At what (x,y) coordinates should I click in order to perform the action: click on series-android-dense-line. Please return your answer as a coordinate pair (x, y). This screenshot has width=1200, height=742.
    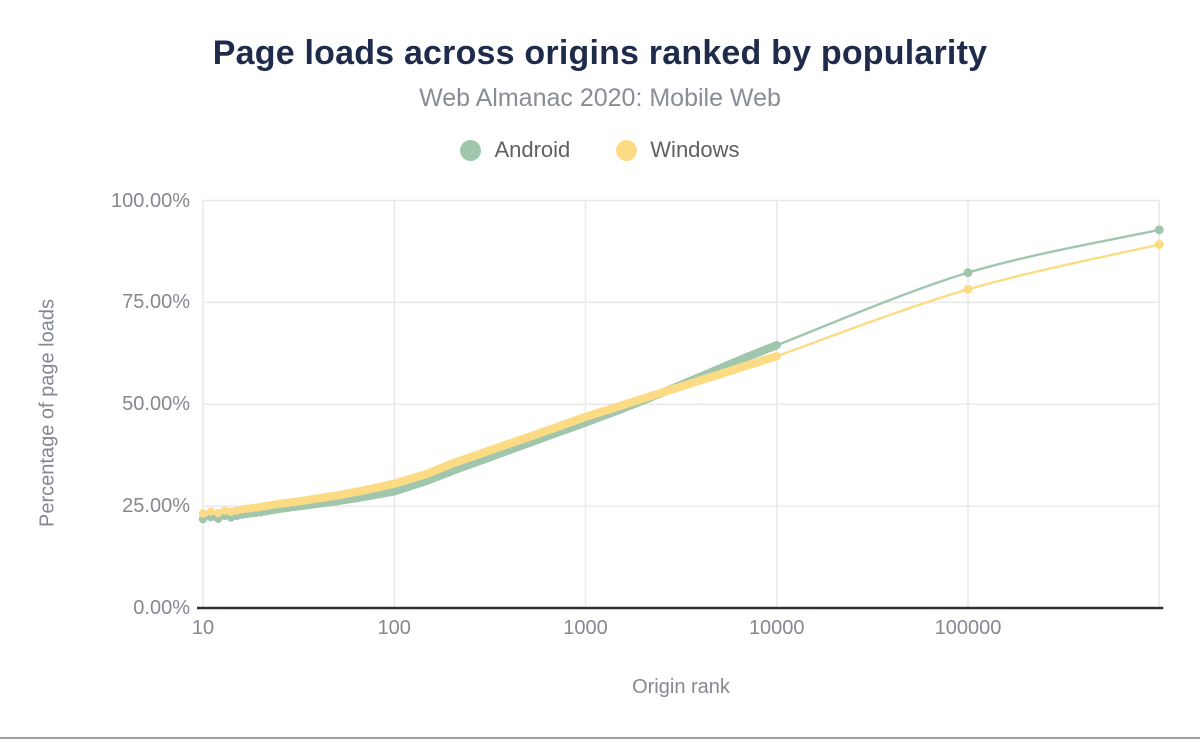
    Looking at the image, I should click on (490, 432).